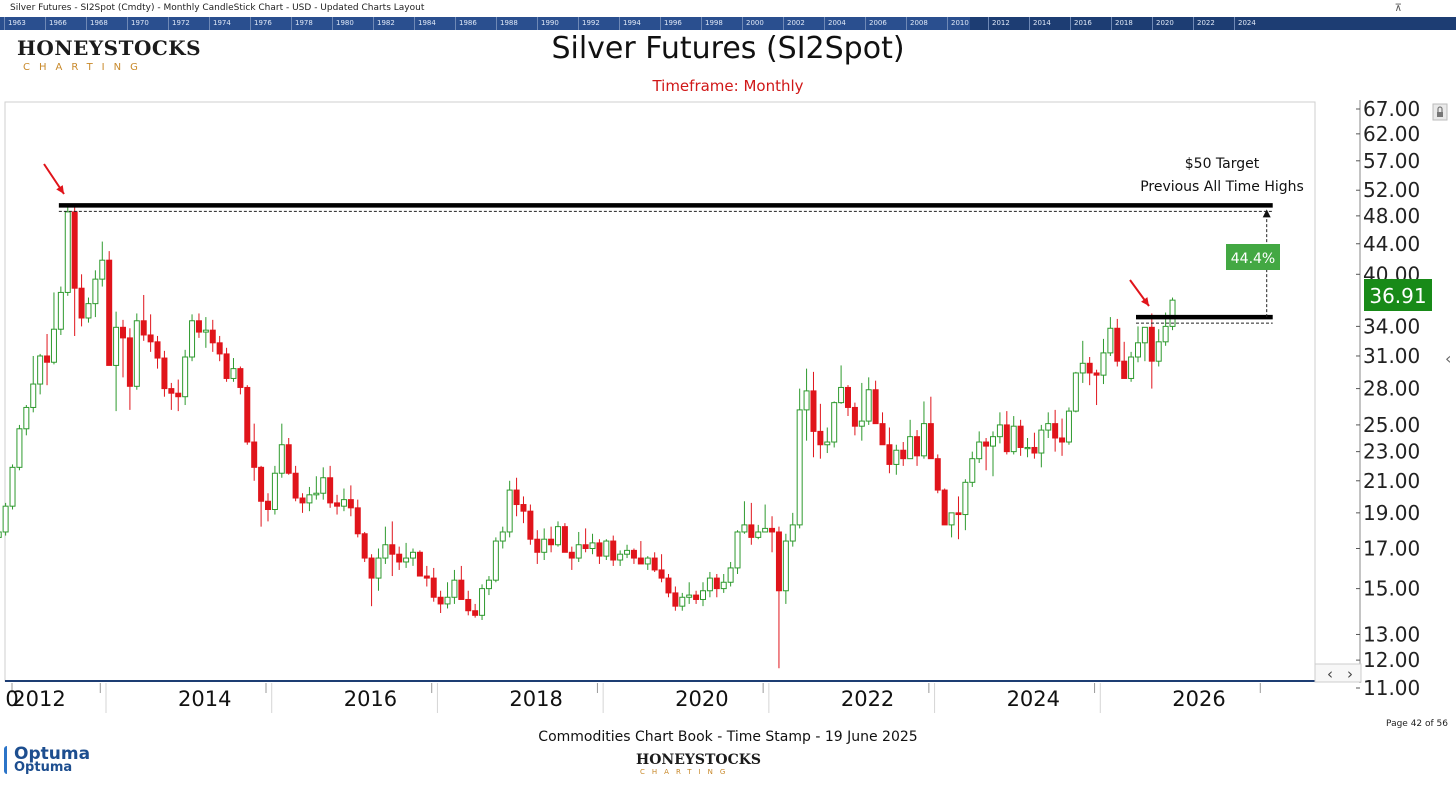  What do you see at coordinates (1391, 452) in the screenshot?
I see `y-tick-label: 23.00` at bounding box center [1391, 452].